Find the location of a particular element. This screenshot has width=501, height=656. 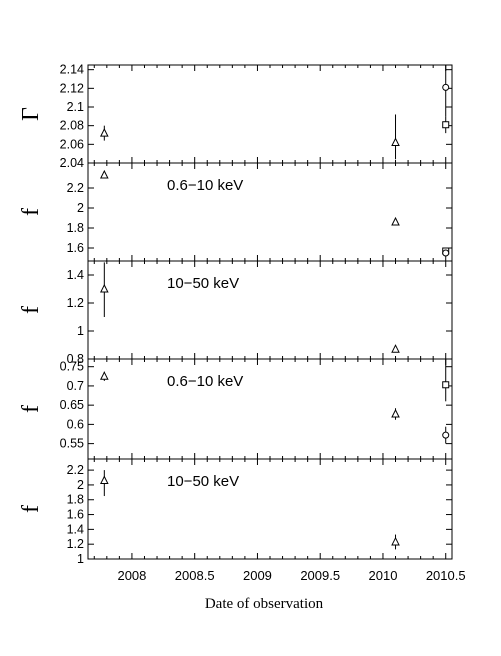

x-axis-label: Date of observation is located at coordinates (264, 604).